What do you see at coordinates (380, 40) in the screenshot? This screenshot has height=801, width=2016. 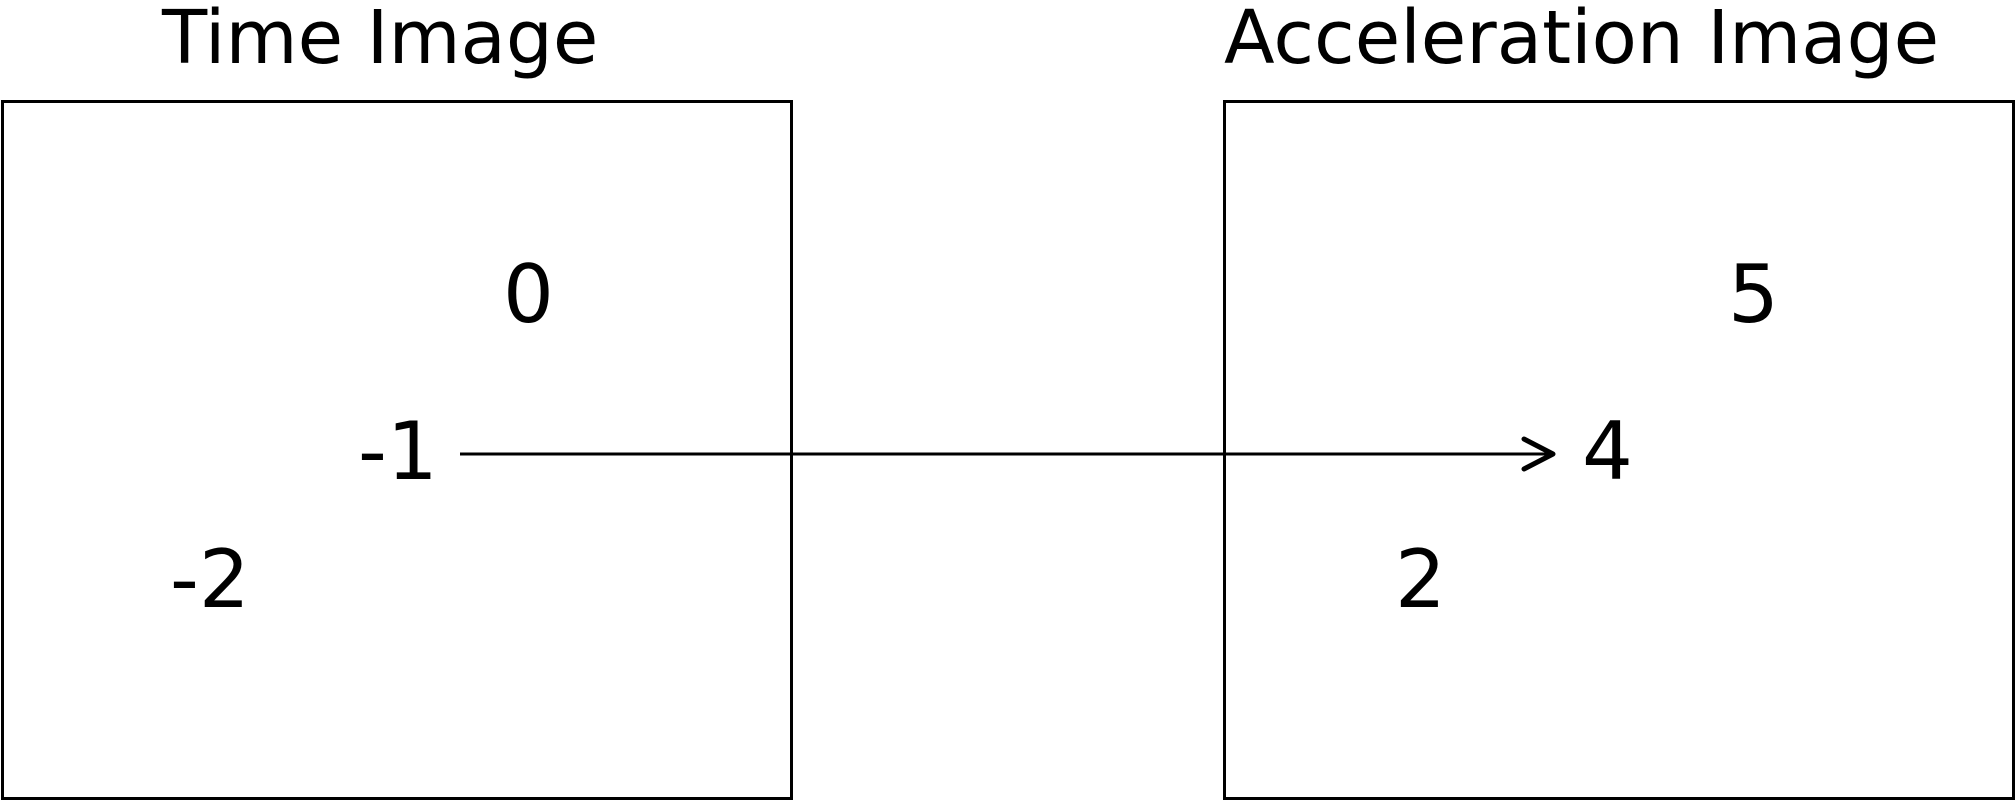 I see `time-image-title: Time Image` at bounding box center [380, 40].